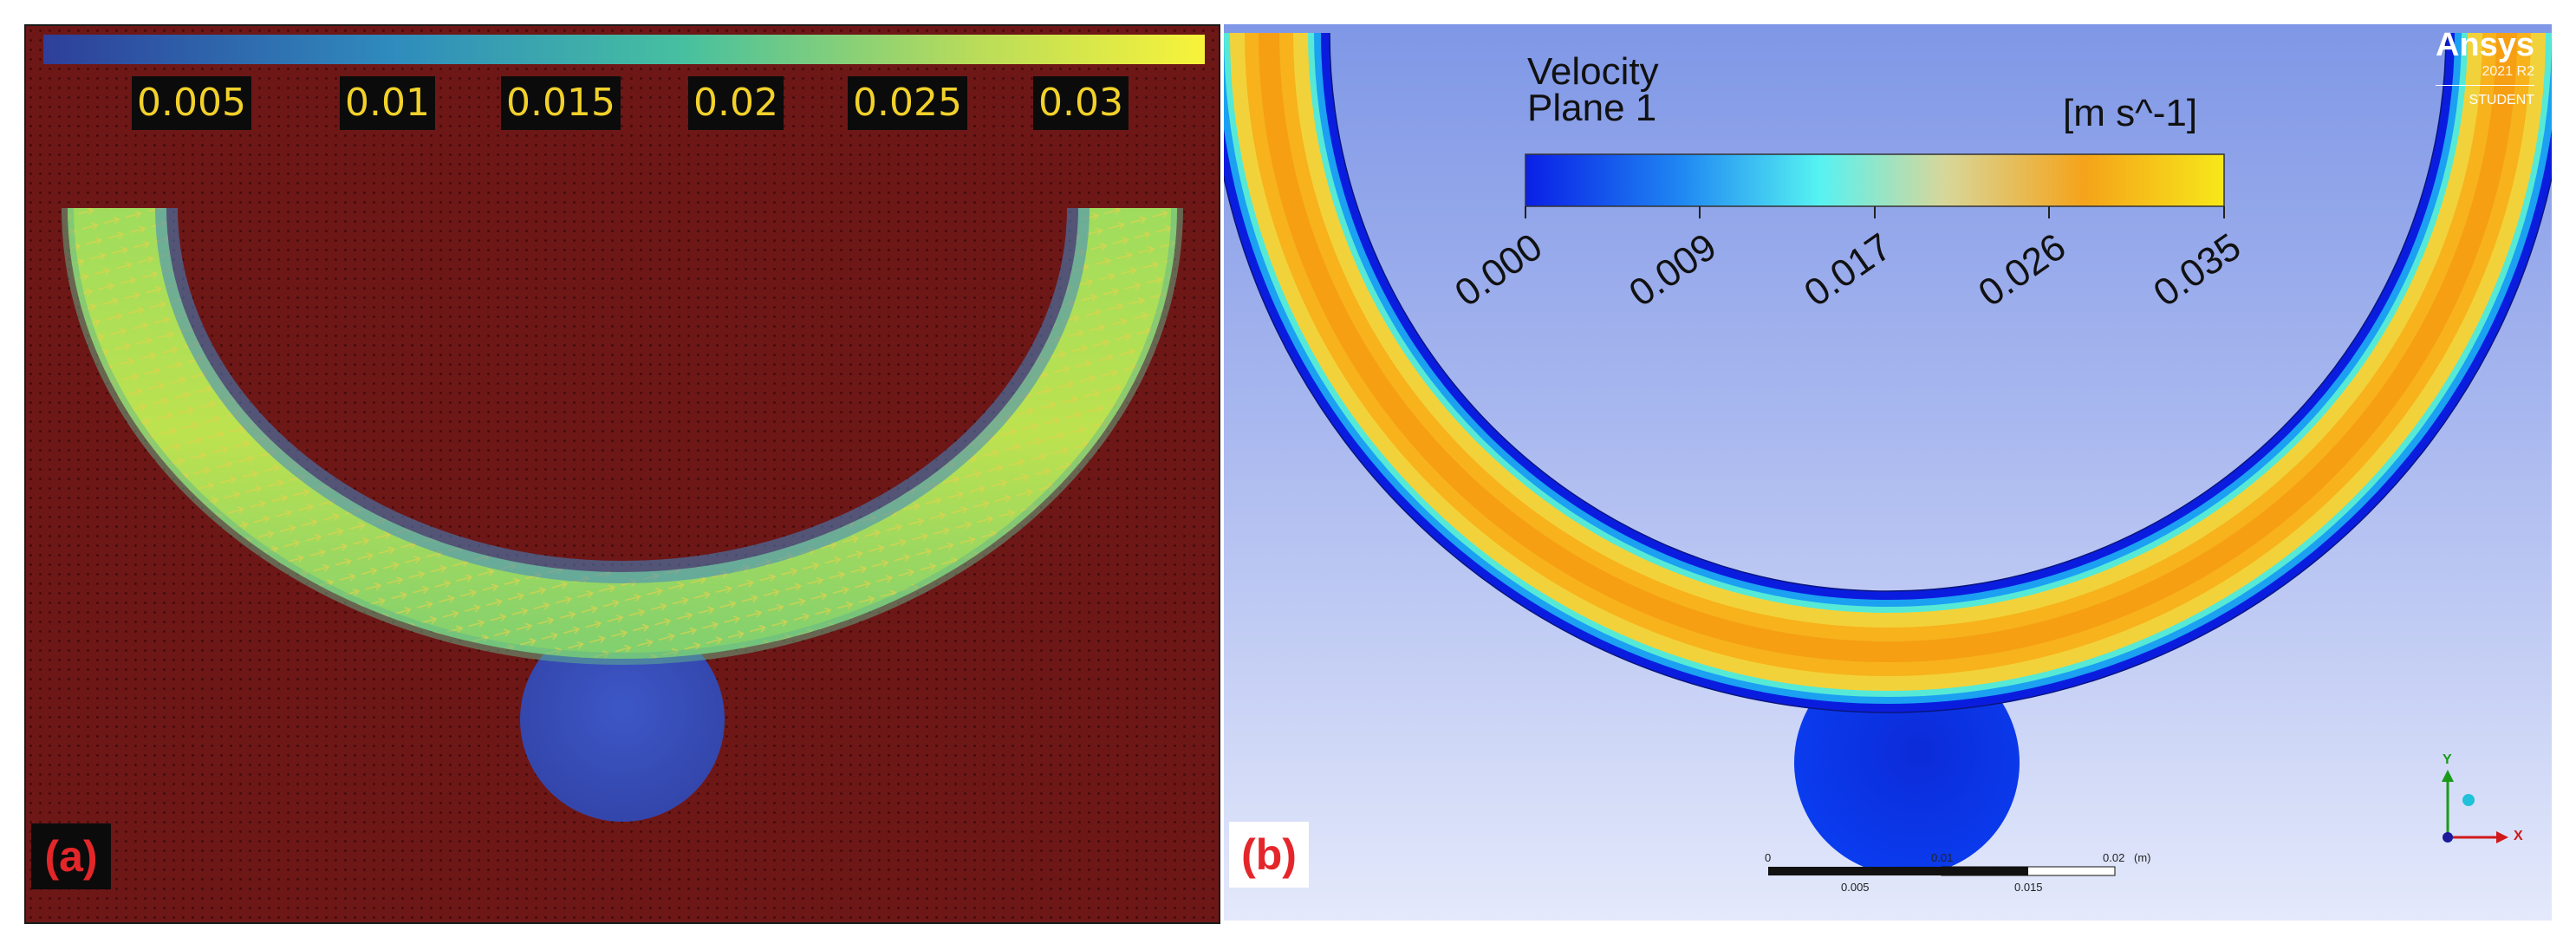 The width and height of the screenshot is (2576, 950). Describe the element at coordinates (1875, 212) in the screenshot. I see `colorbar-b-ticks` at that location.